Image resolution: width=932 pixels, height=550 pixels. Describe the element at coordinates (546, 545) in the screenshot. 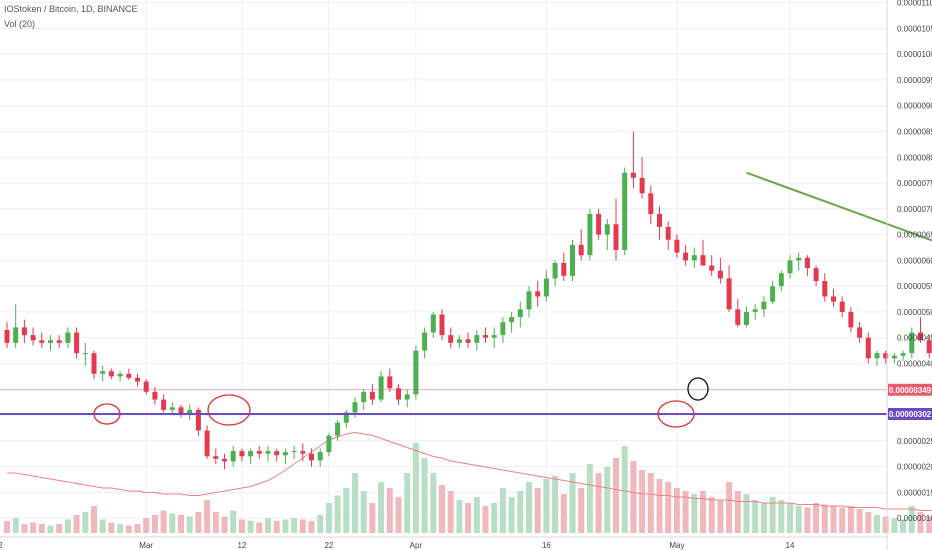

I see `time-tick-label: 16` at that location.